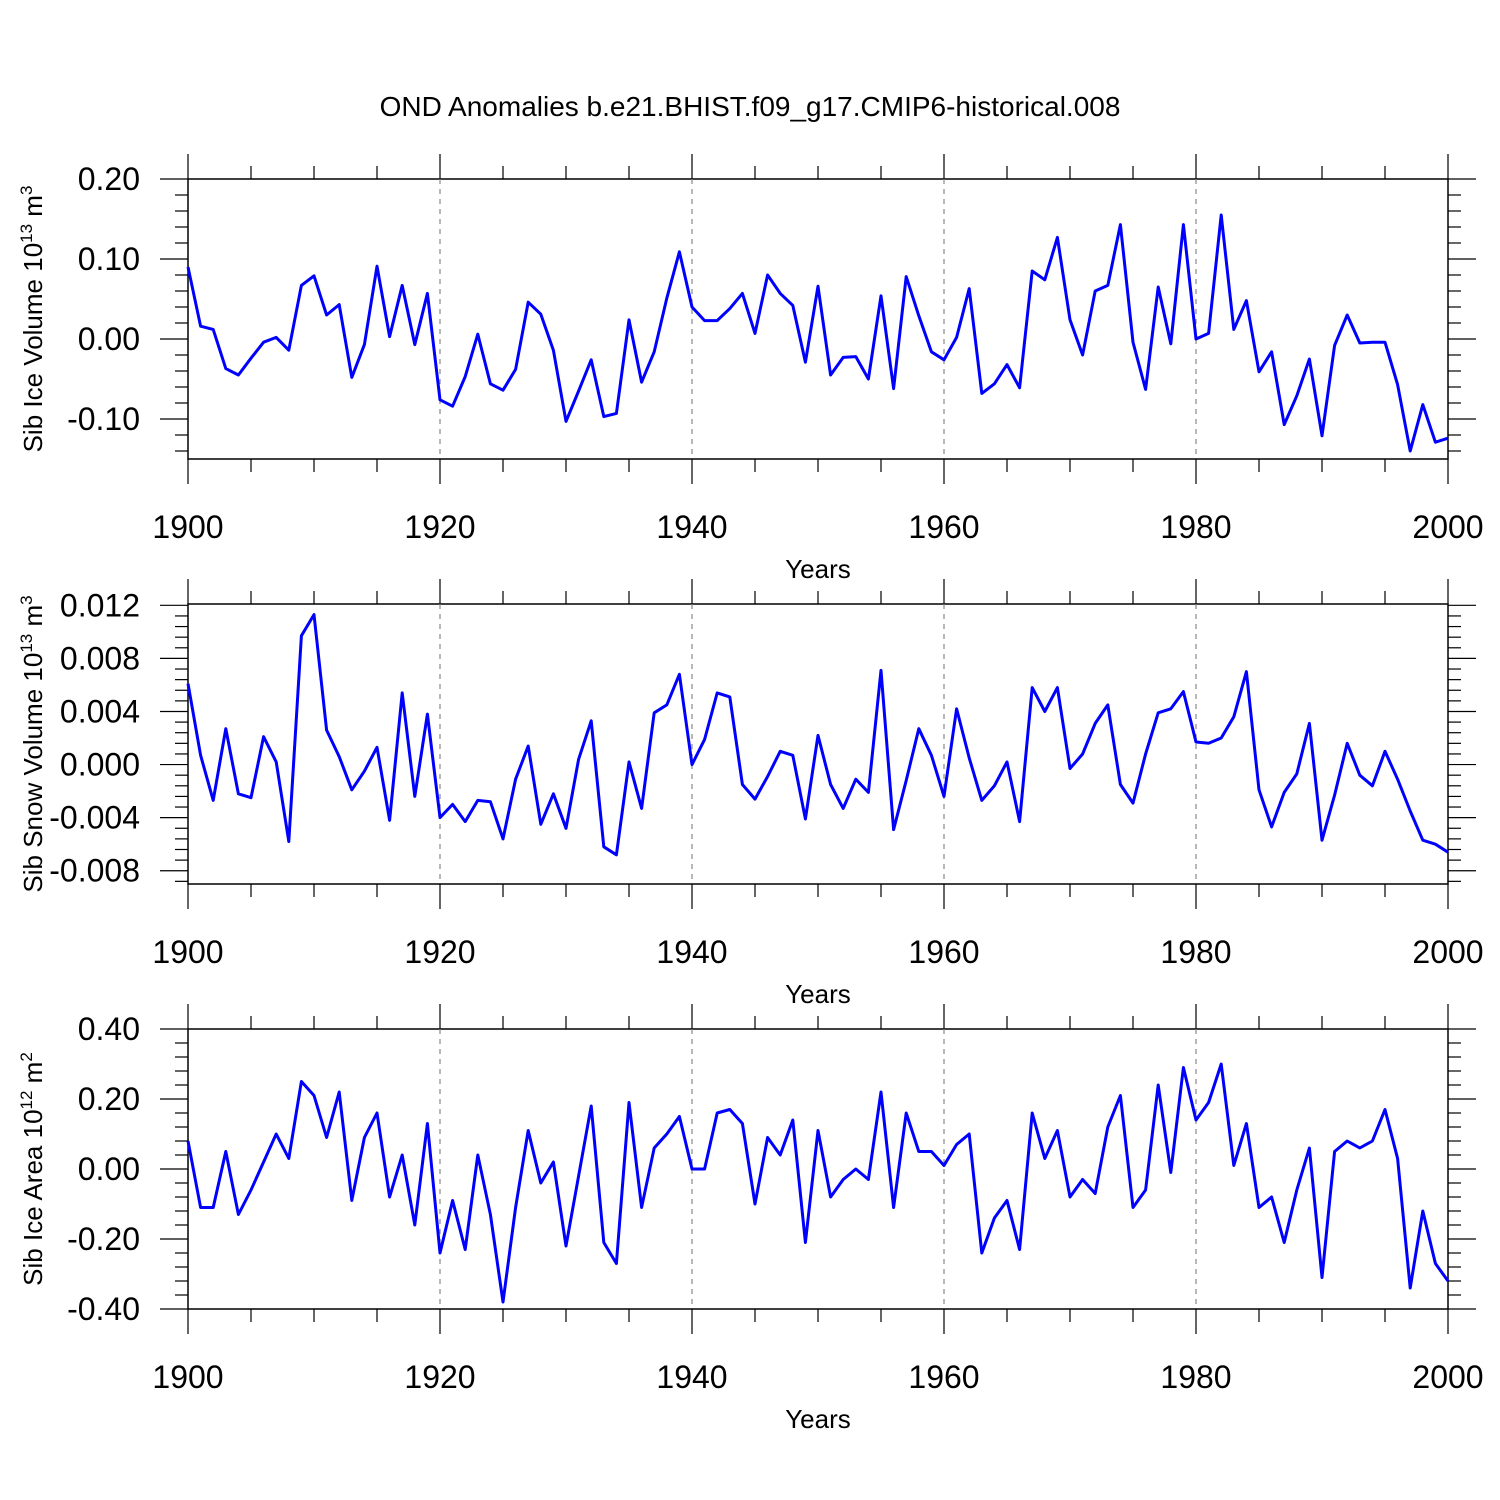  I want to click on y-tick-label: 0.008, so click(100, 658).